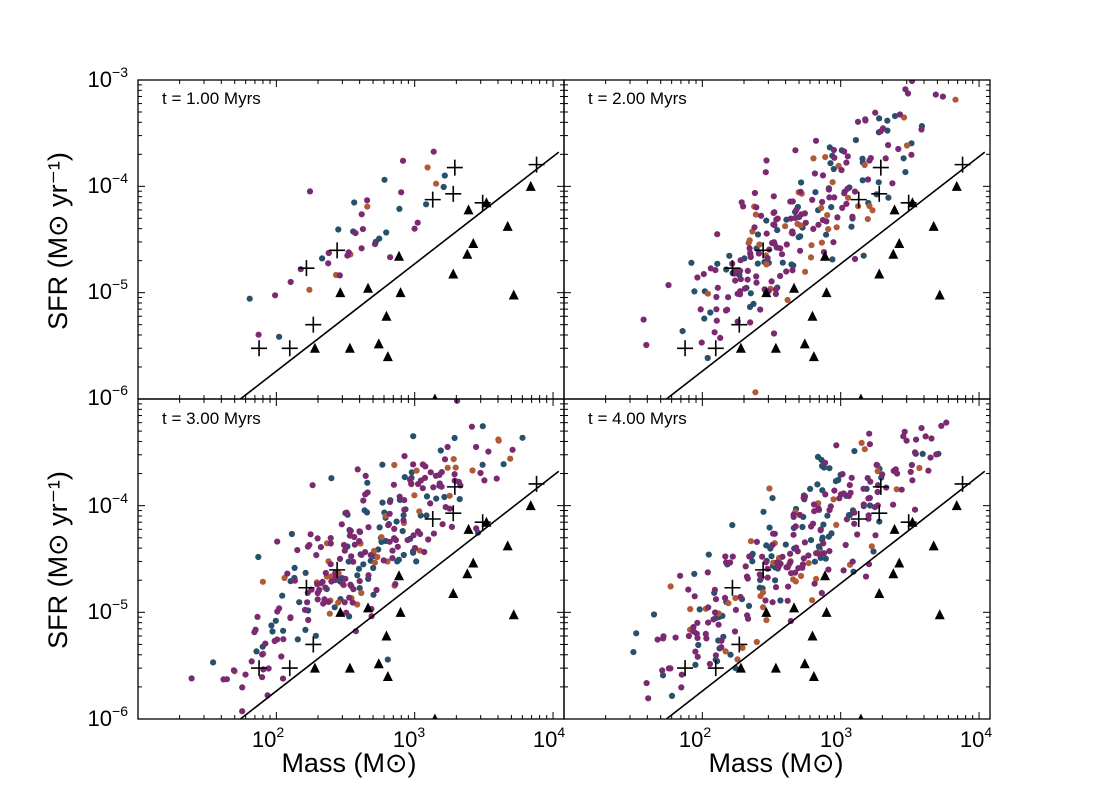  I want to click on reference-line, so click(399, 594).